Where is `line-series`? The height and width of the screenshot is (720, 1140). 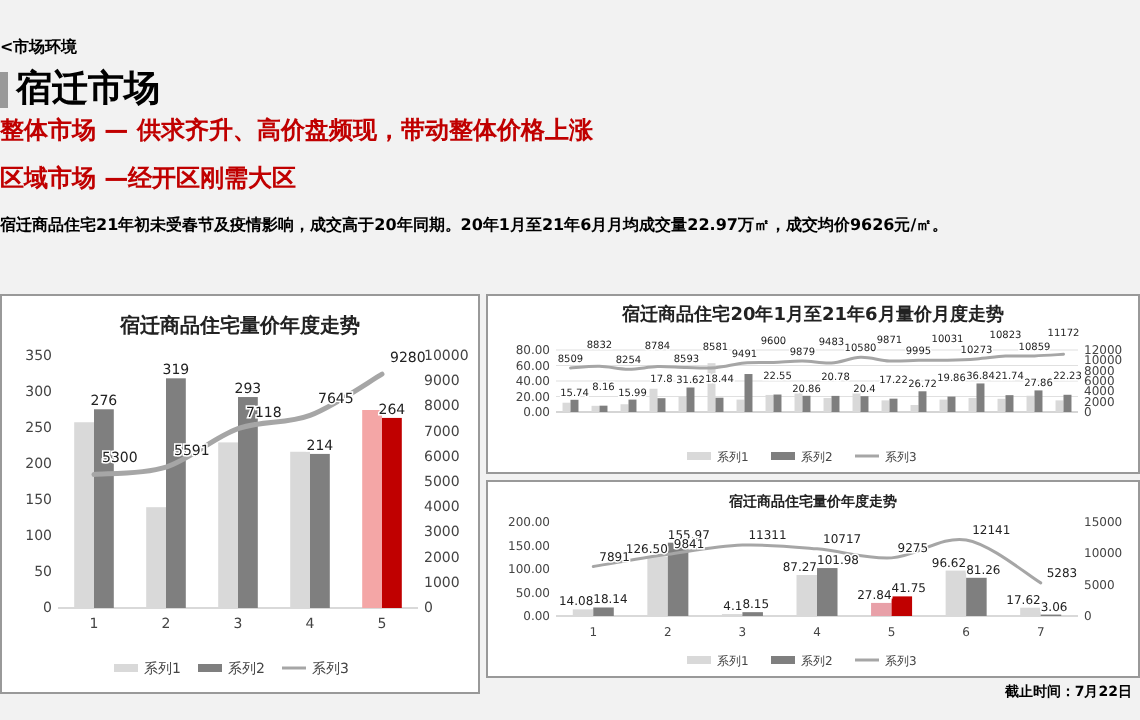
line-series is located at coordinates (817, 561).